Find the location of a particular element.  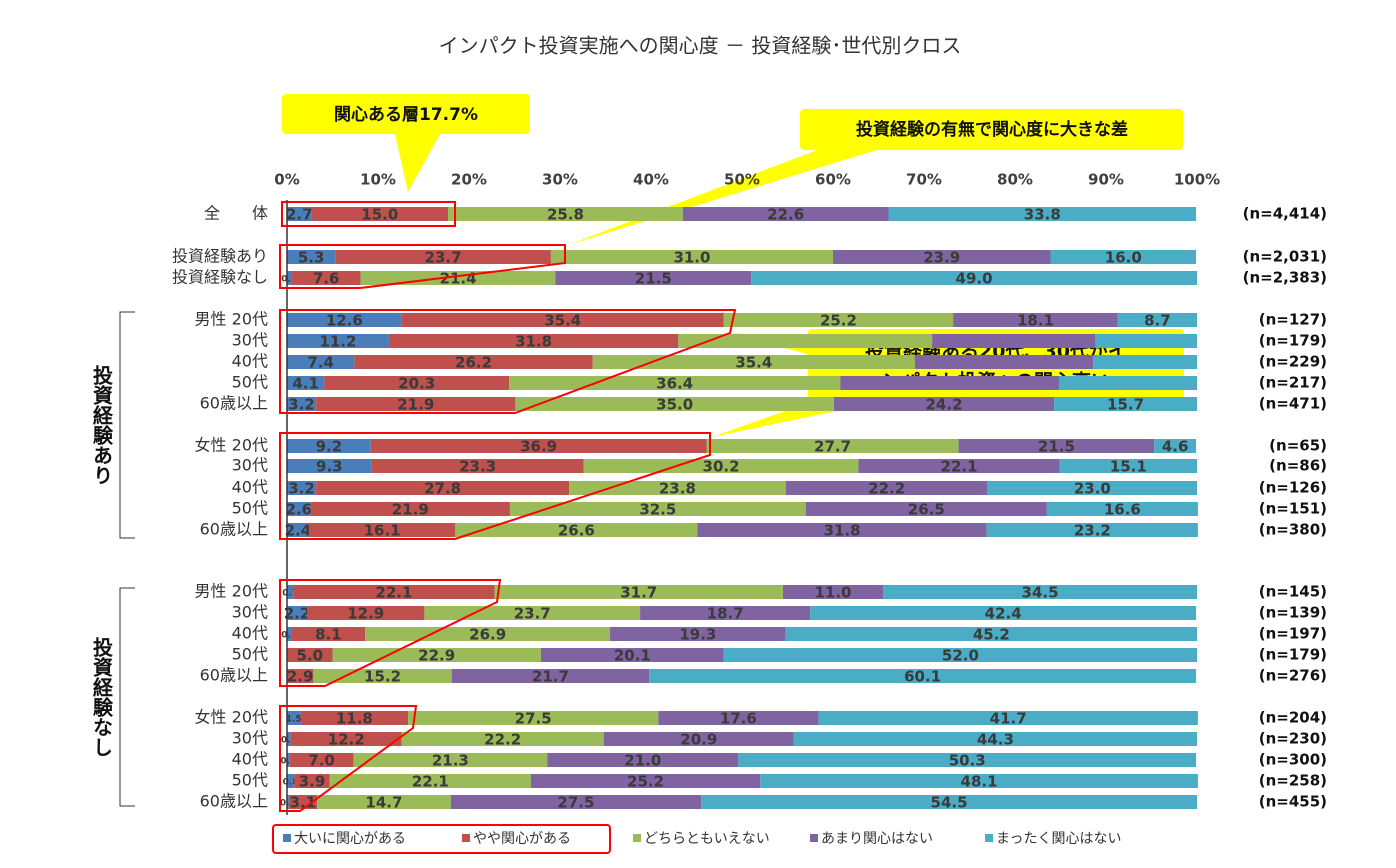

callout-box is located at coordinates (406, 114).